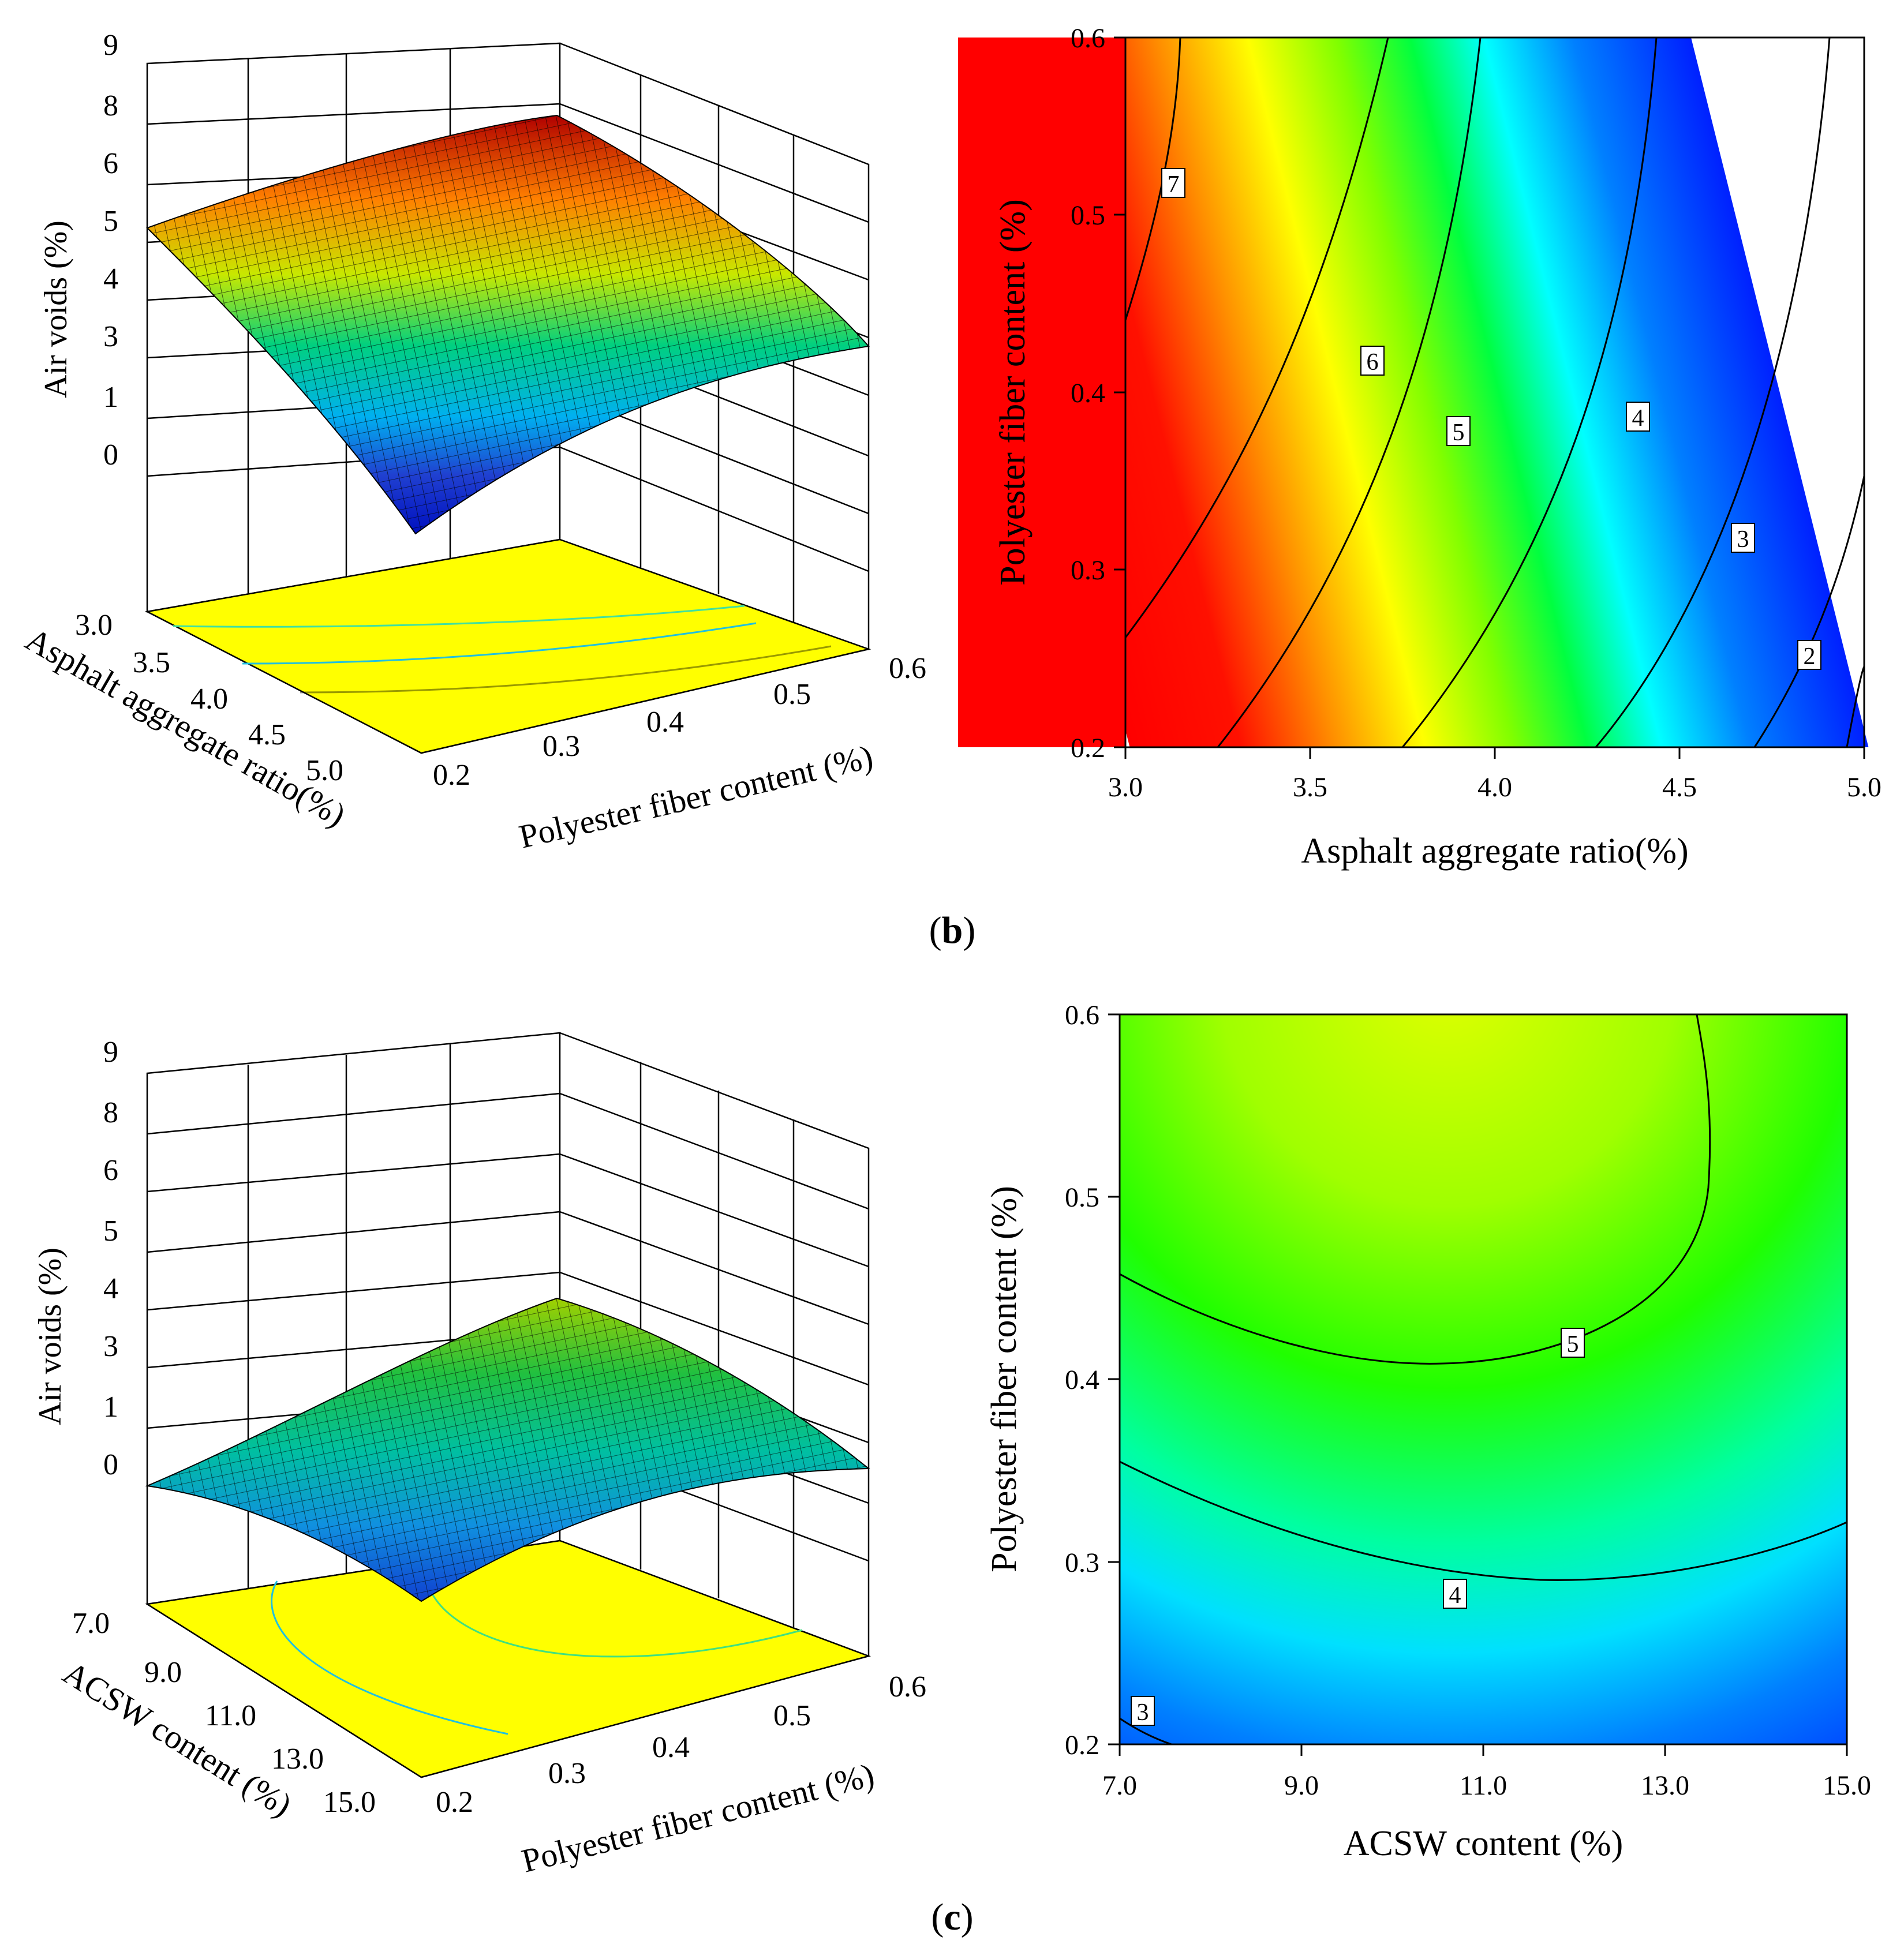  I want to click on plot-area, so click(1484, 1379).